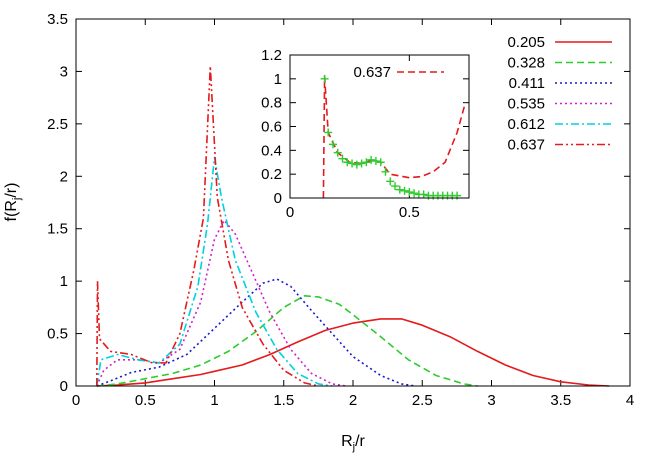 The image size is (664, 464). I want to click on main-xtick-label: 0.5, so click(145, 400).